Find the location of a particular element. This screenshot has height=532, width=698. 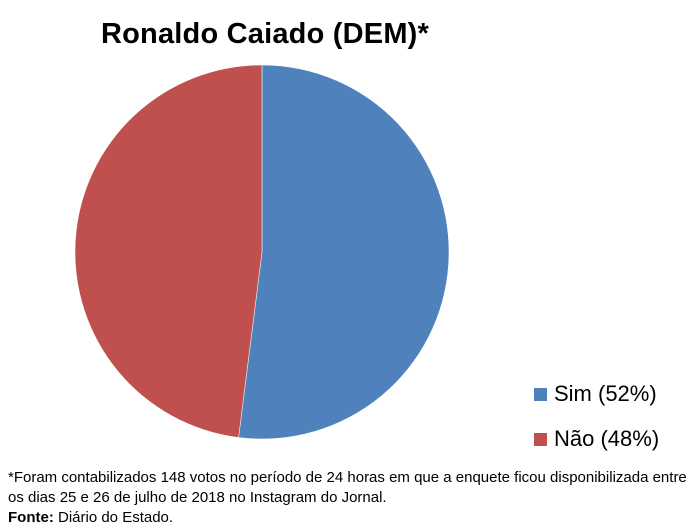

legend-item-nao: Não (48%) is located at coordinates (596, 439).